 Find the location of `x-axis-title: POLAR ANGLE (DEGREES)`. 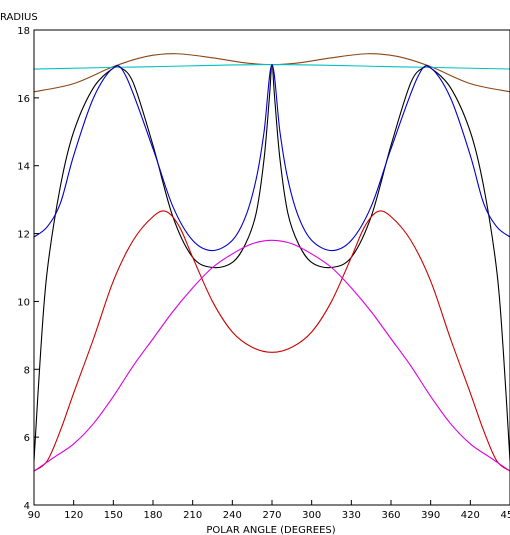

x-axis-title: POLAR ANGLE (DEGREES) is located at coordinates (270, 530).